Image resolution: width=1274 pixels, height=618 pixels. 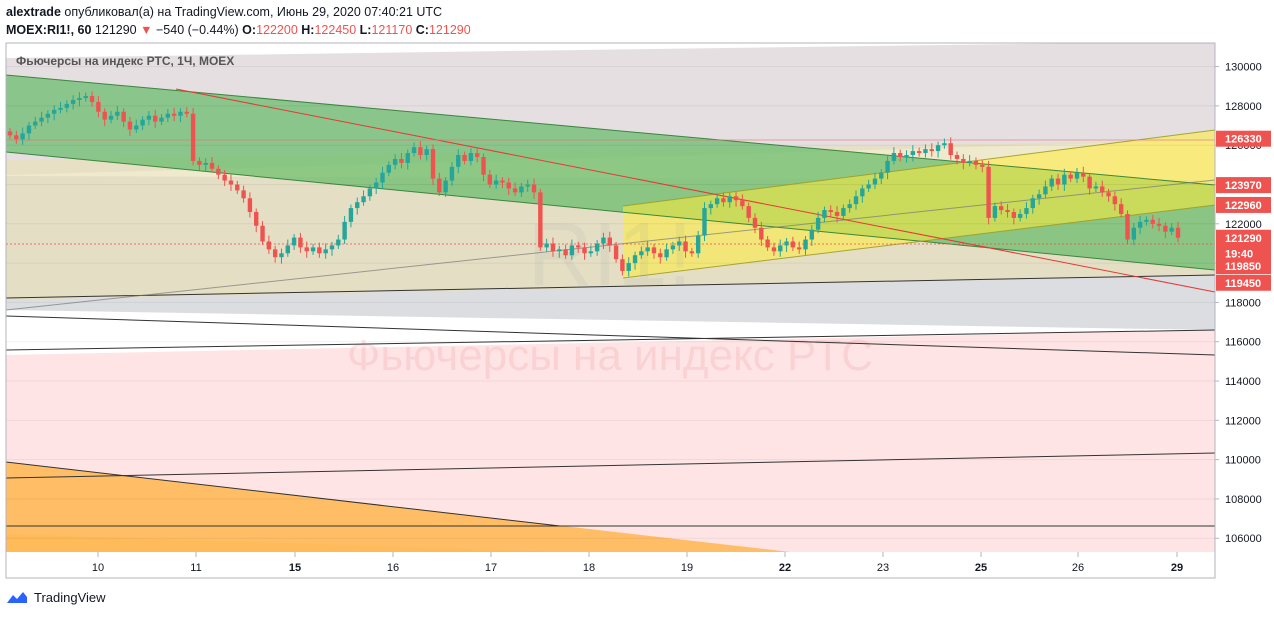 What do you see at coordinates (295, 568) in the screenshot?
I see `x-tick-label: 15` at bounding box center [295, 568].